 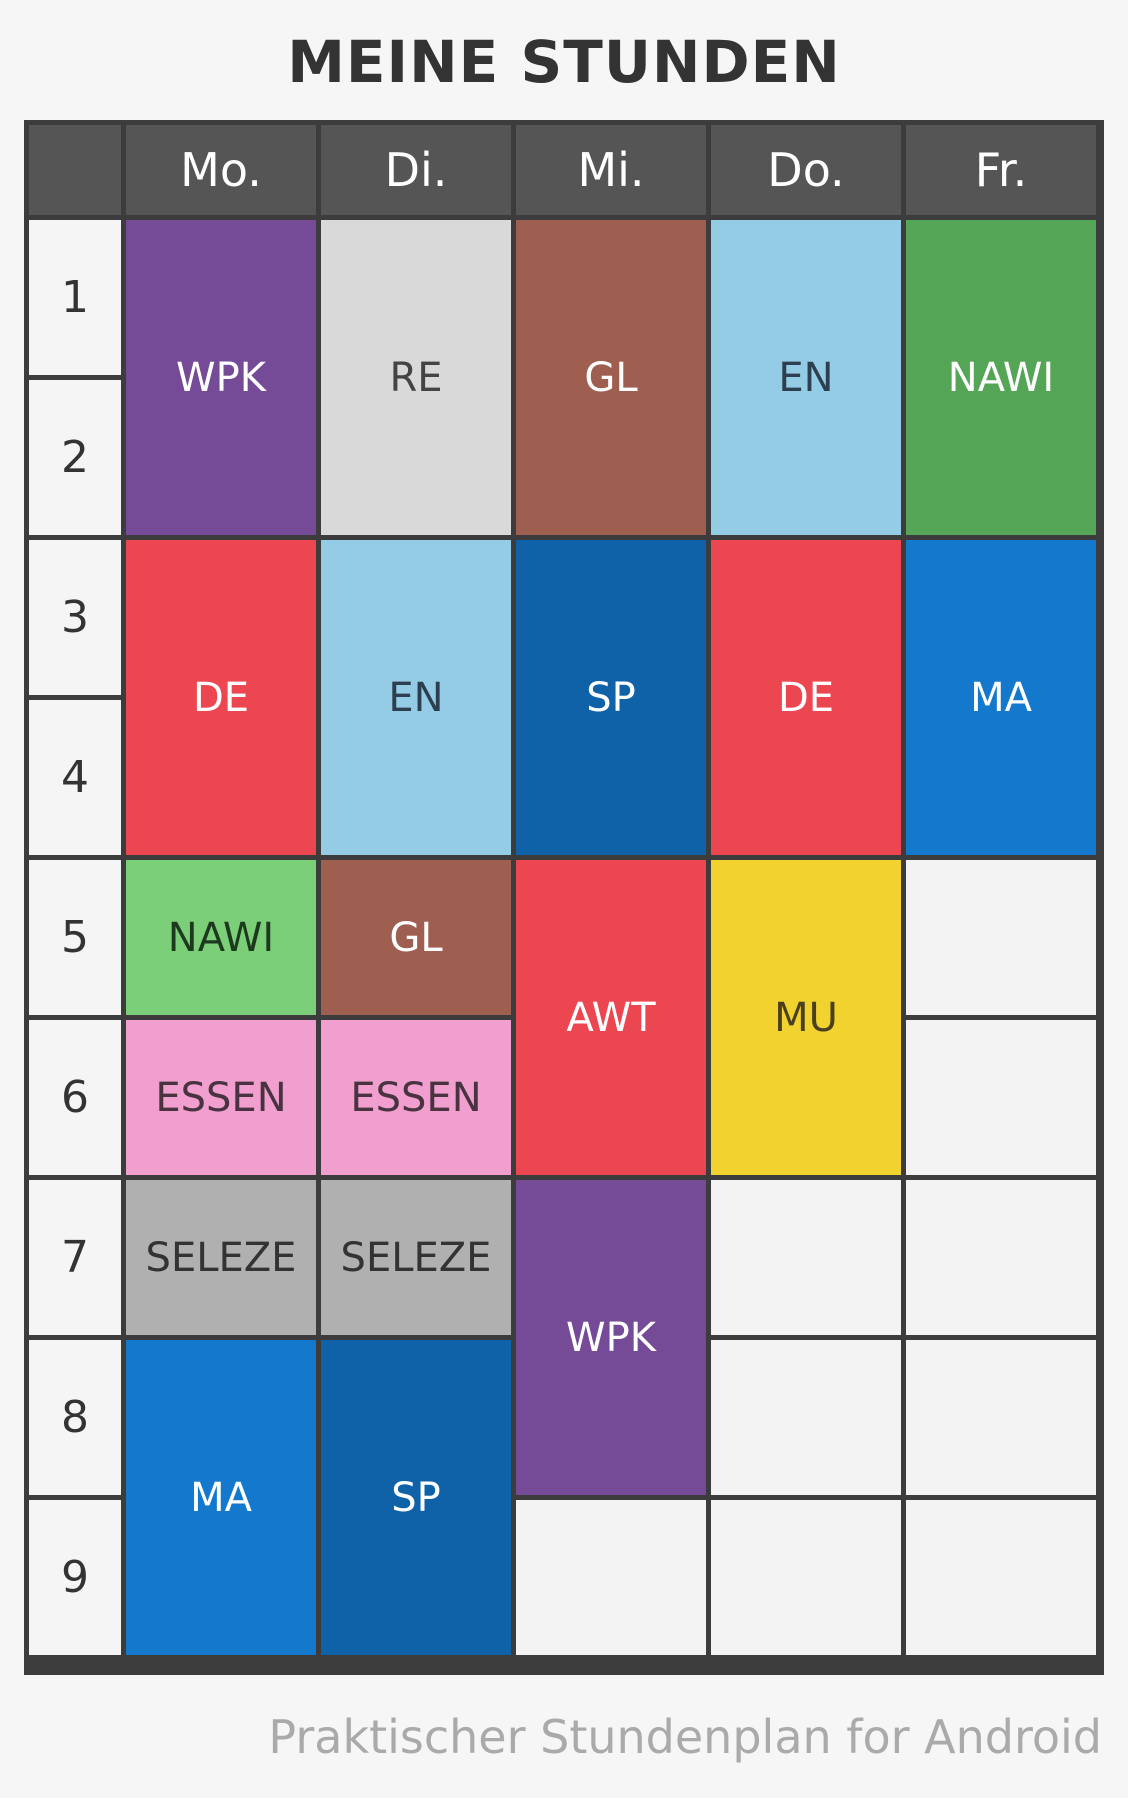 I want to click on period-number-2: 2, so click(x=75, y=457).